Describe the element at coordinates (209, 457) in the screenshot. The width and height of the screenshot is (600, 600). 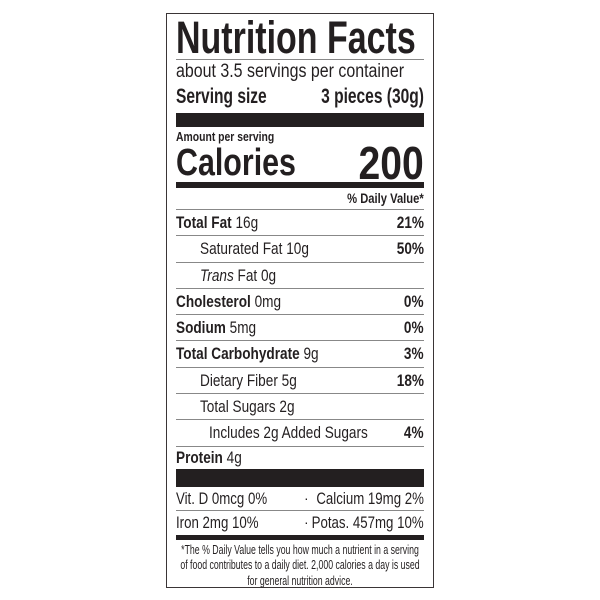
I see `nutrient-row-protein: Protein 4g` at that location.